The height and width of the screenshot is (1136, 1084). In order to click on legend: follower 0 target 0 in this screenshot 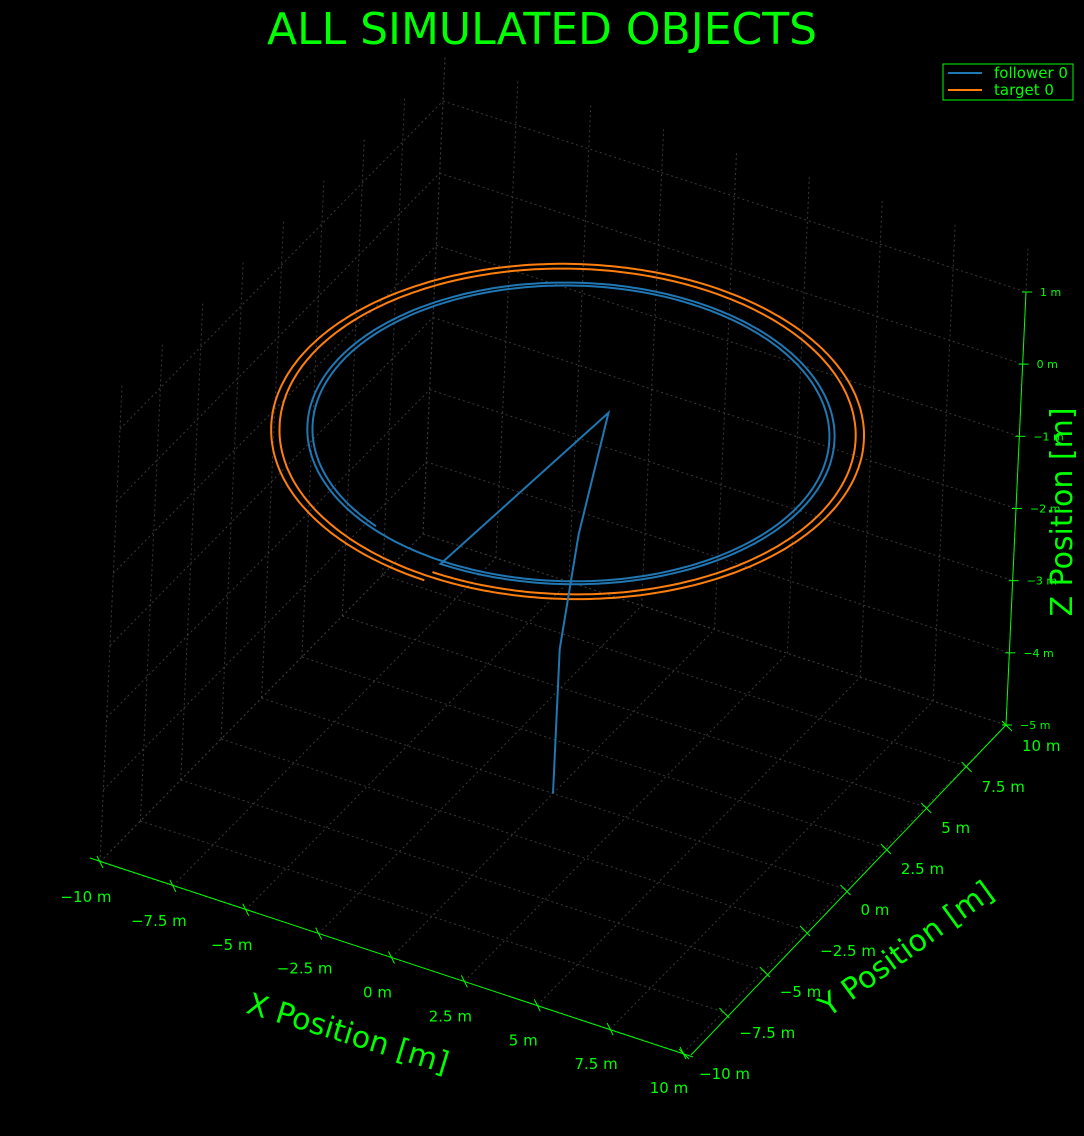, I will do `click(1008, 82)`.